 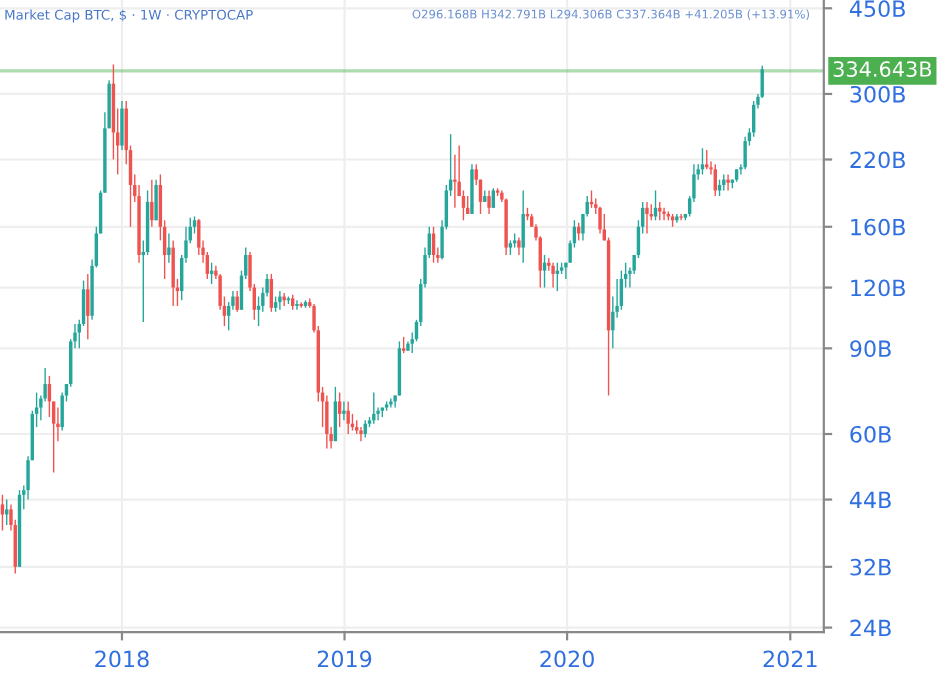 I want to click on y-tick-label: 300B, so click(x=877, y=94).